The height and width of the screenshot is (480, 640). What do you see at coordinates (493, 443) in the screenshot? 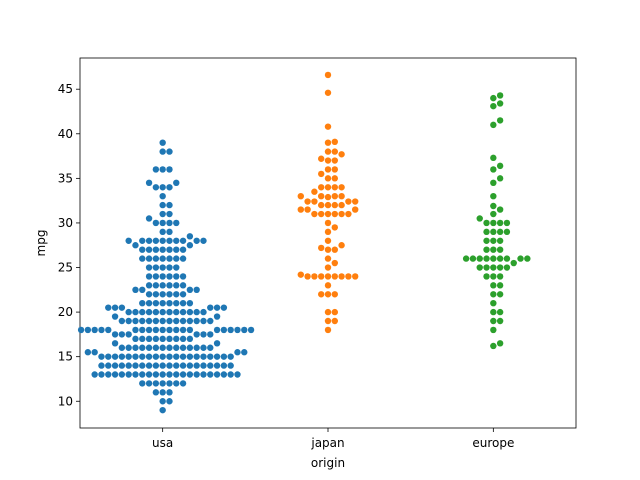
I see `x-tick-label-europe: europe` at bounding box center [493, 443].